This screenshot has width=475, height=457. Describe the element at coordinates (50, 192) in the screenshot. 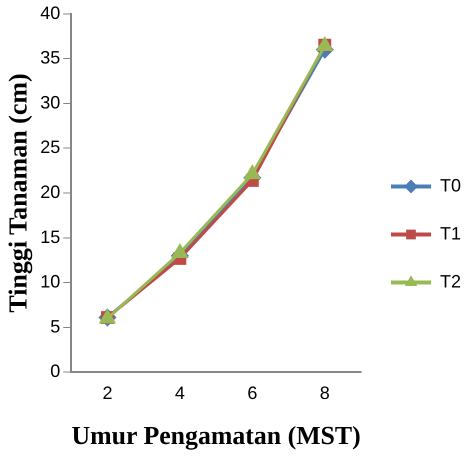

I see `y-tick-label: 20` at that location.